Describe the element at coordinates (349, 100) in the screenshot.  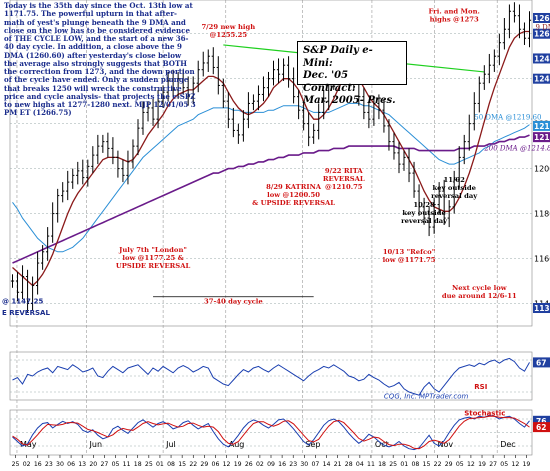
I see `title-line-3: Mar. 2005- Pres.` at that location.